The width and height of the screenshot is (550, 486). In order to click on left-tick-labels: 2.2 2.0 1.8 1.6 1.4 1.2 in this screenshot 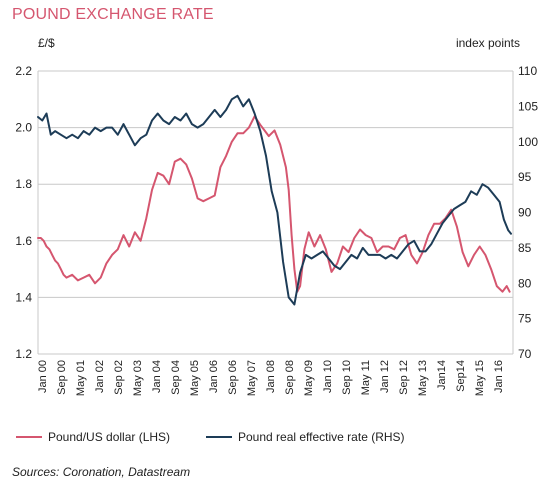, I will do `click(23, 212)`.